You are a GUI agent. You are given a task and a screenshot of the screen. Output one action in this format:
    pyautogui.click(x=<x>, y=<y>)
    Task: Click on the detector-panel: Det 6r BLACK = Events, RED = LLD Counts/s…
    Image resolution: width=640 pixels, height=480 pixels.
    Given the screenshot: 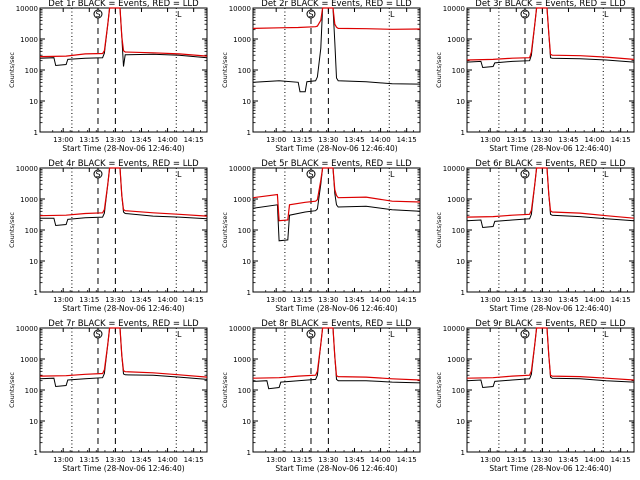 What is the action you would take?
    pyautogui.click(x=535, y=236)
    